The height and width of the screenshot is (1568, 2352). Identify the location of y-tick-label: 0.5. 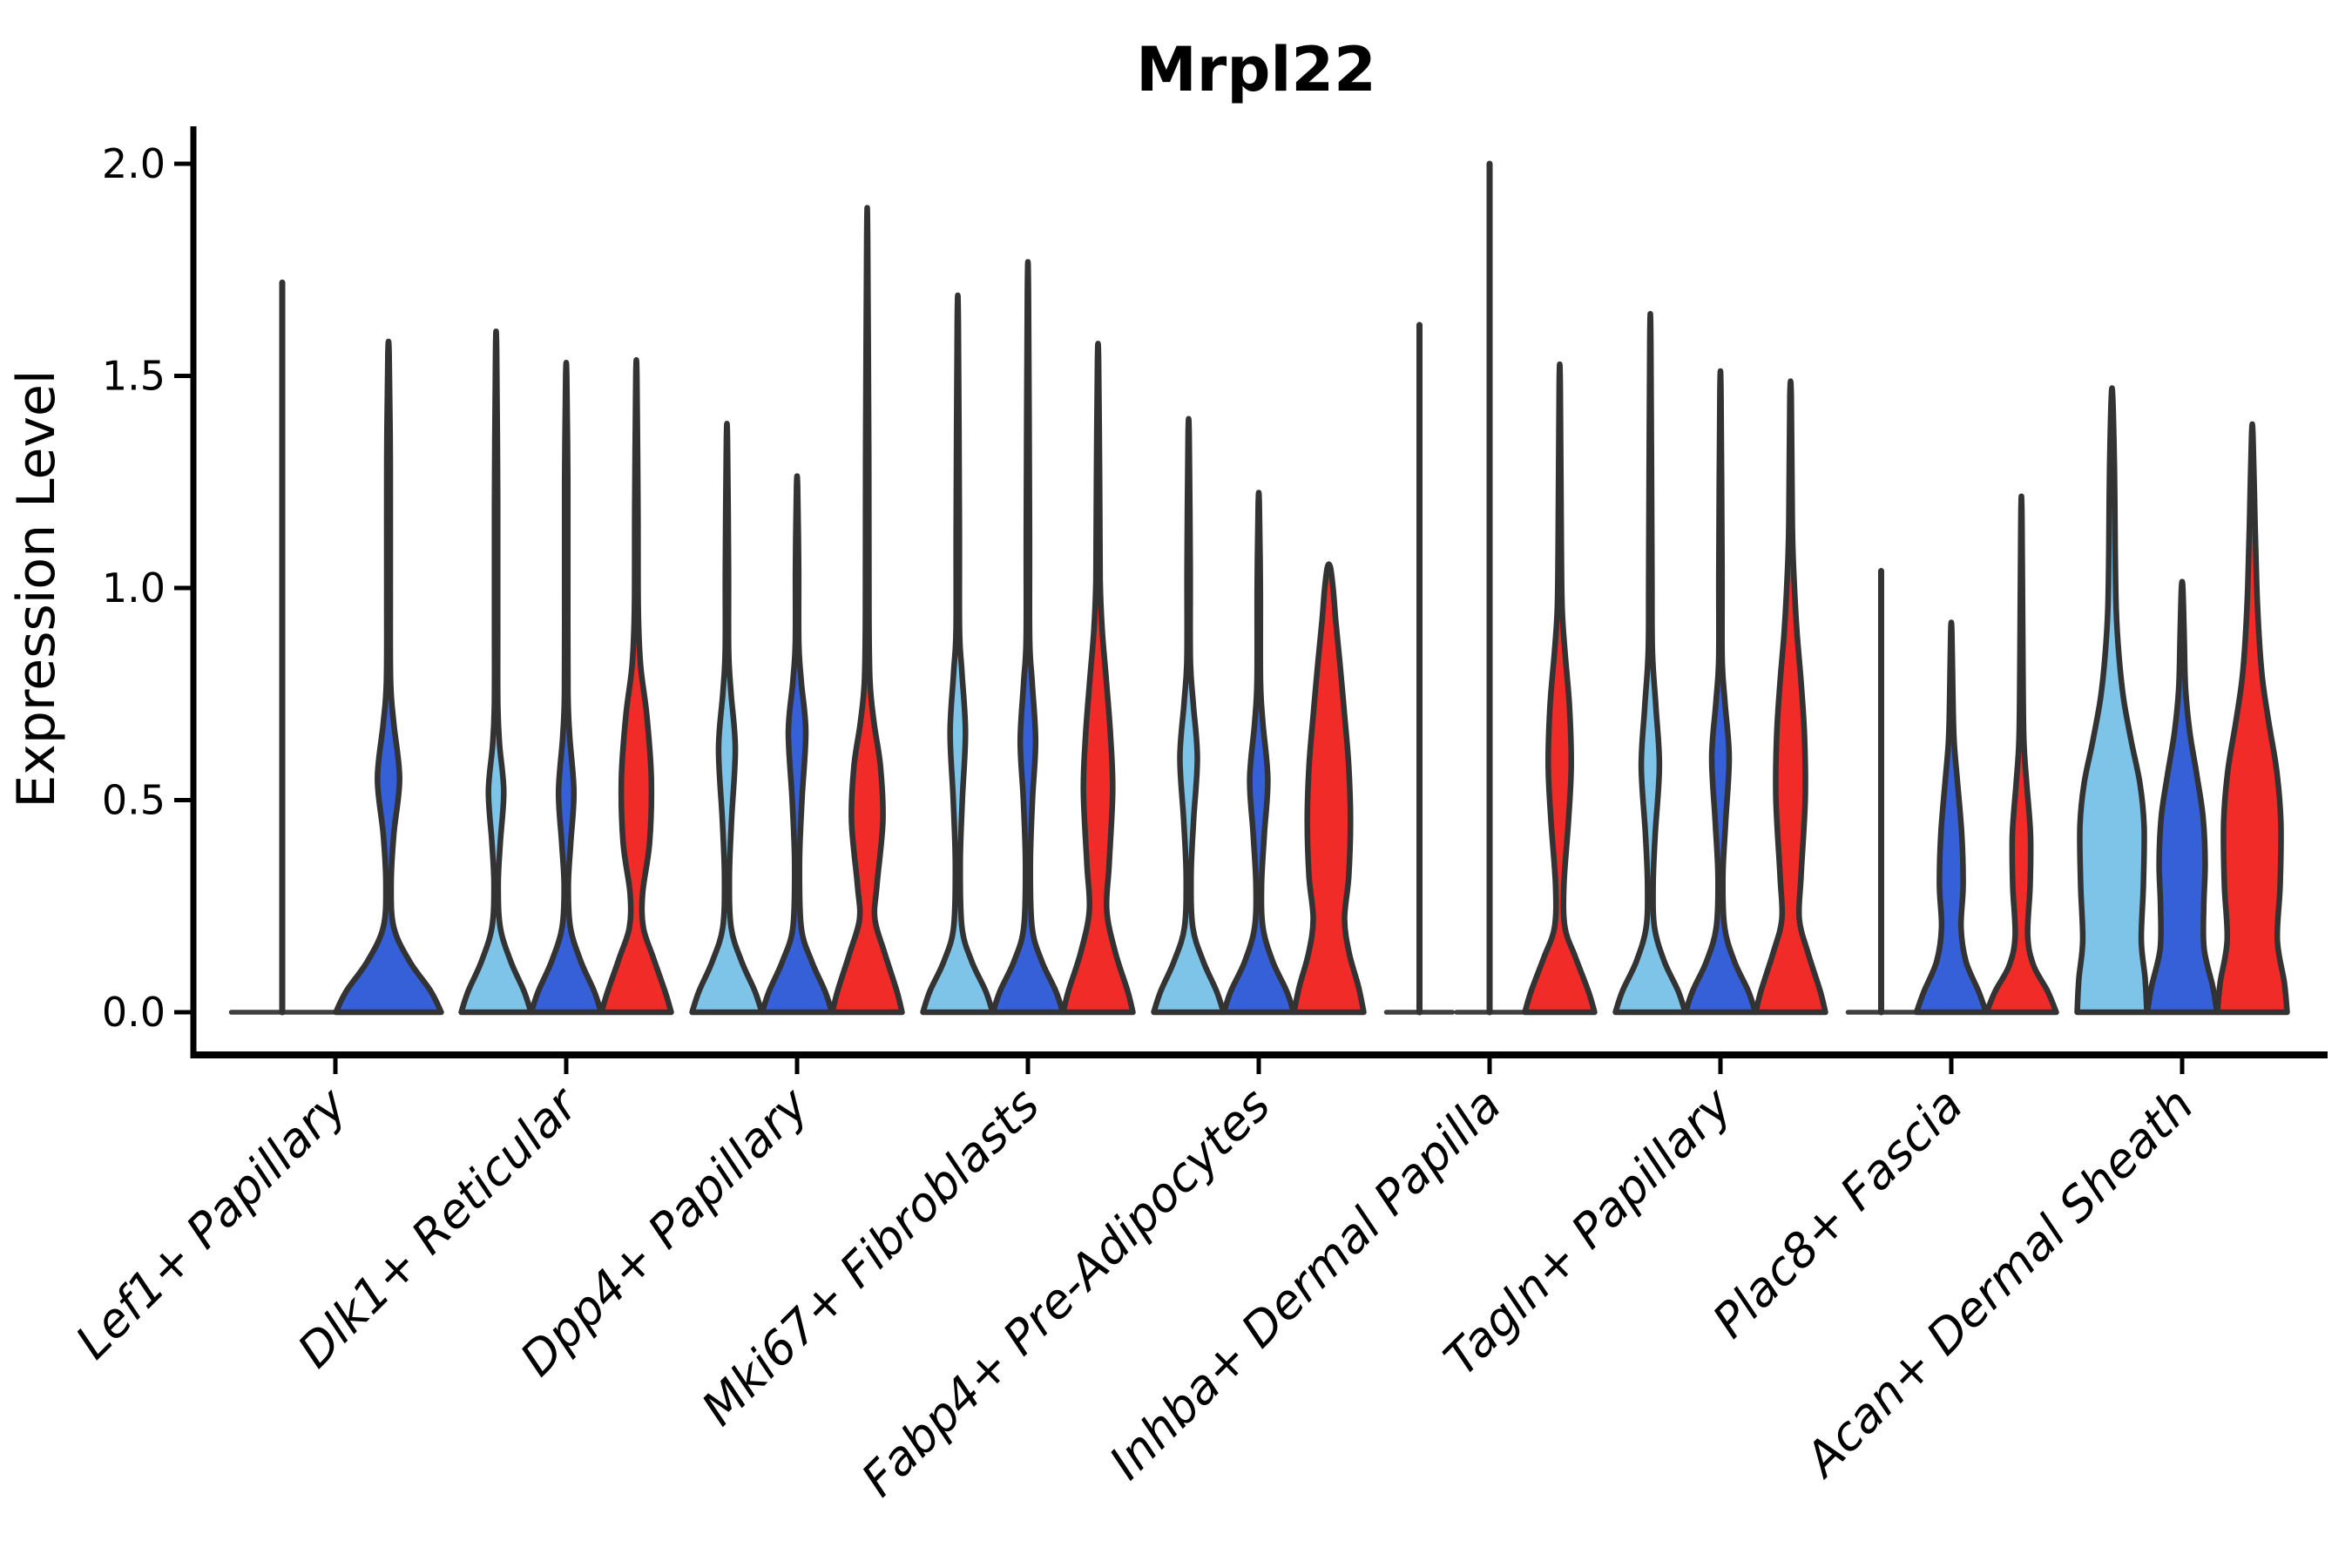
(134, 800).